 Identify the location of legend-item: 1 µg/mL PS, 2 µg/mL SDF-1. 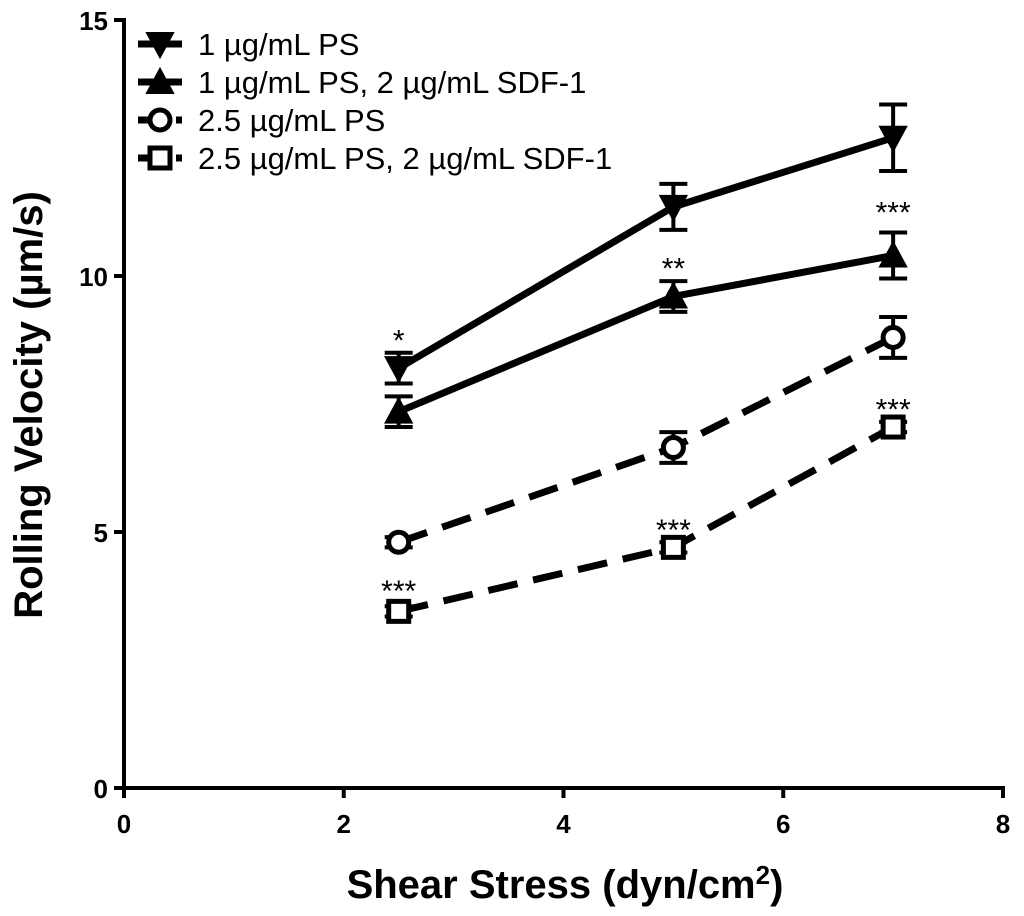
(362, 82).